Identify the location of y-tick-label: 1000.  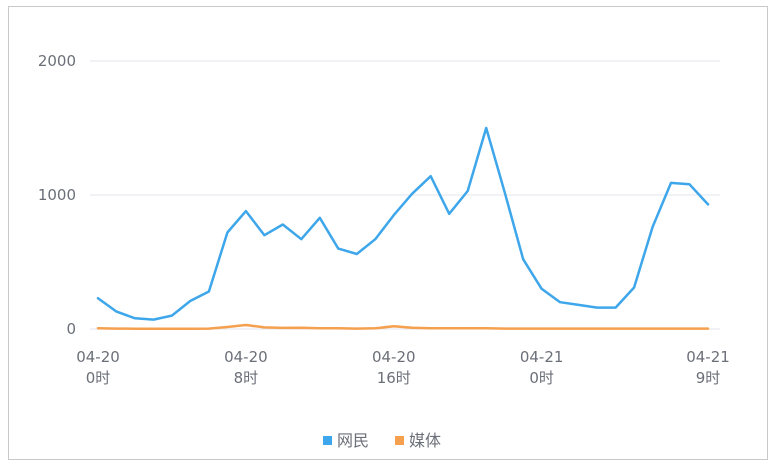
(57, 195).